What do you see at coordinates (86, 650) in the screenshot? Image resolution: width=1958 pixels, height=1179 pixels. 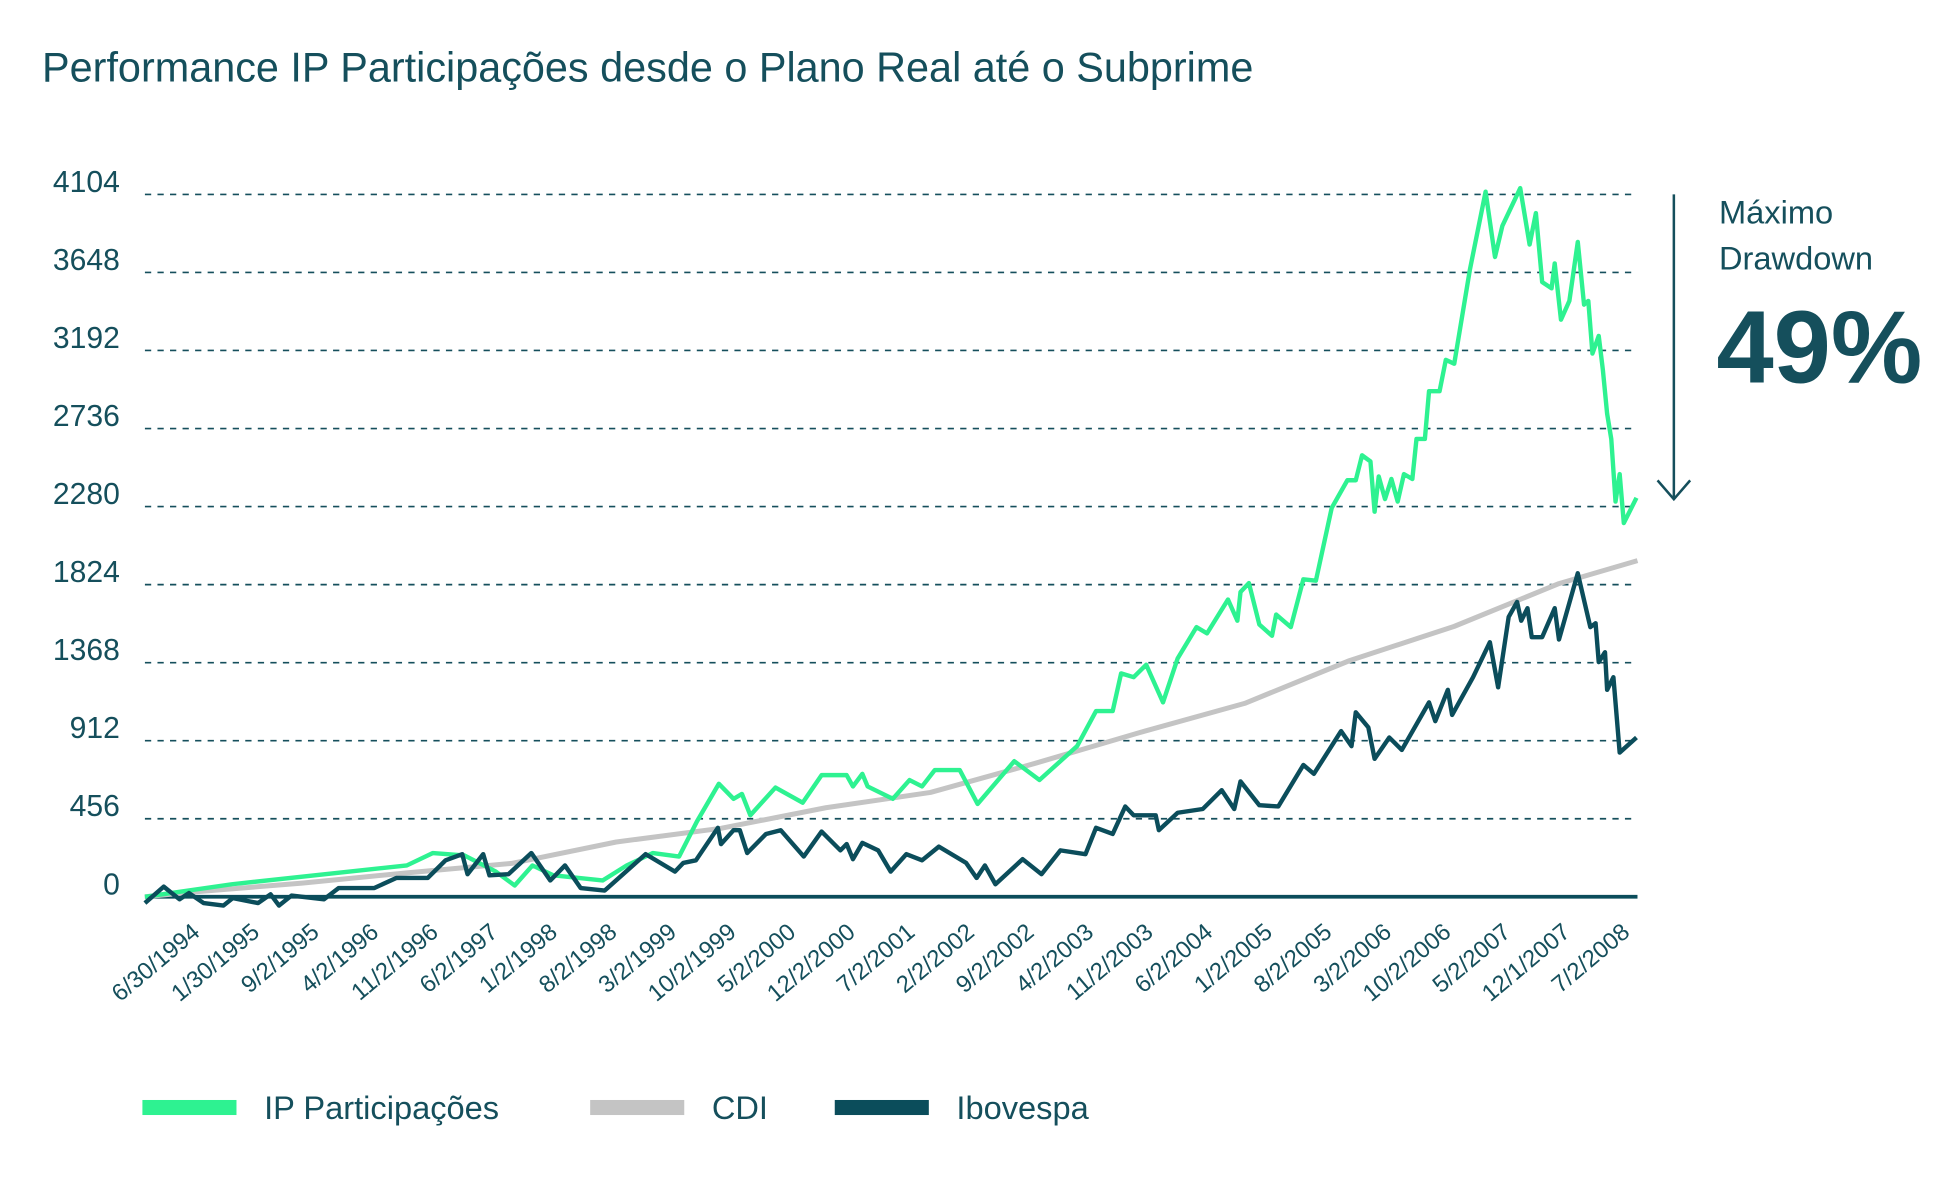 I see `y-tick-label: 1368` at bounding box center [86, 650].